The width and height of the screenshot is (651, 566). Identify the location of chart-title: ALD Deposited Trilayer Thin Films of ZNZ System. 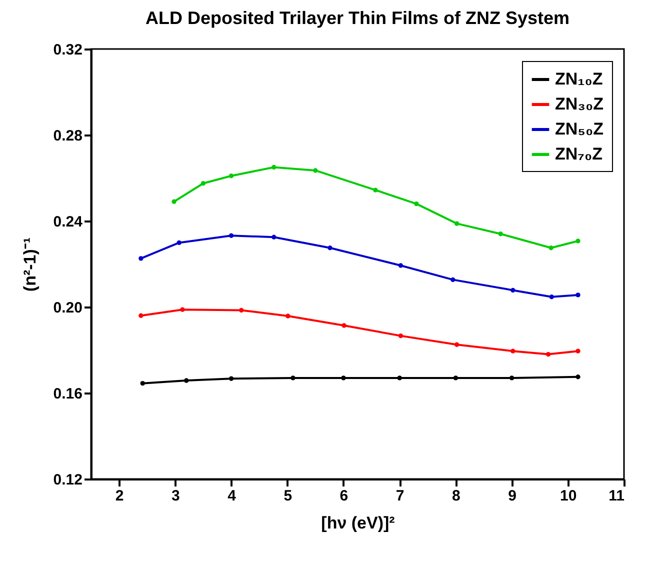
(357, 18).